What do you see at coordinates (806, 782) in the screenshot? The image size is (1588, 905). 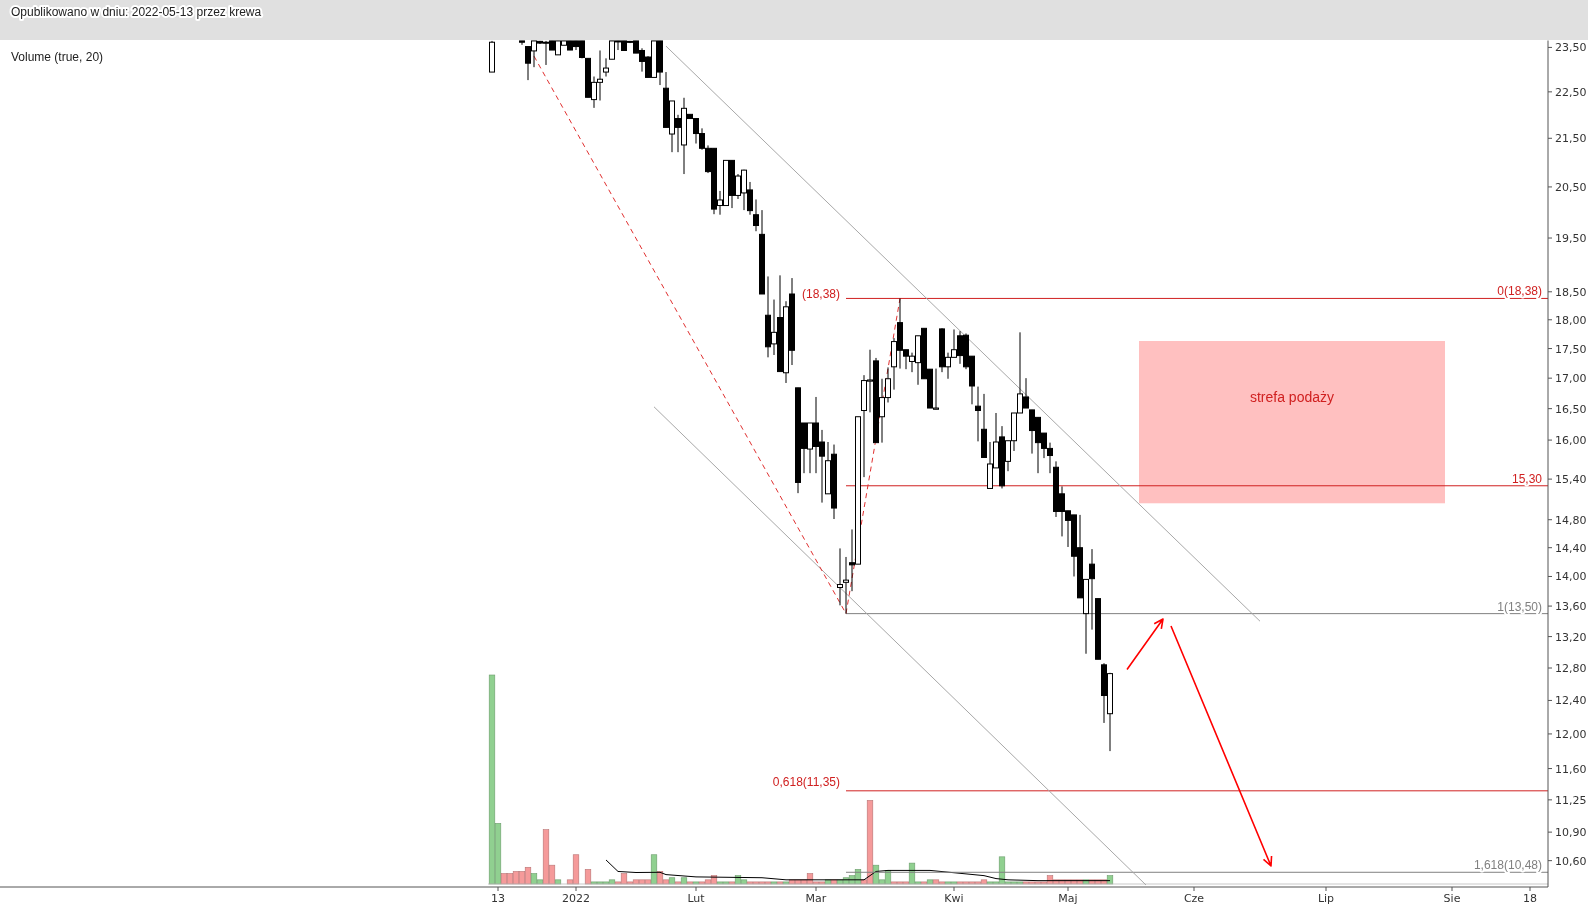 I see `annotation: 0,618(11,35)` at bounding box center [806, 782].